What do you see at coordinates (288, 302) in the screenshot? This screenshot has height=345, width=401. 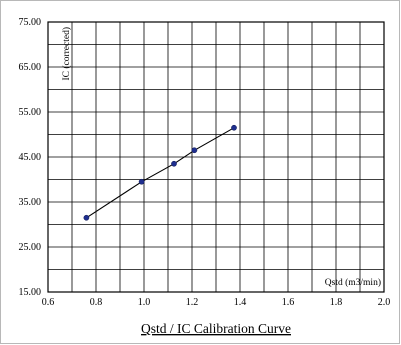 I see `x-tick-label: 1.6` at bounding box center [288, 302].